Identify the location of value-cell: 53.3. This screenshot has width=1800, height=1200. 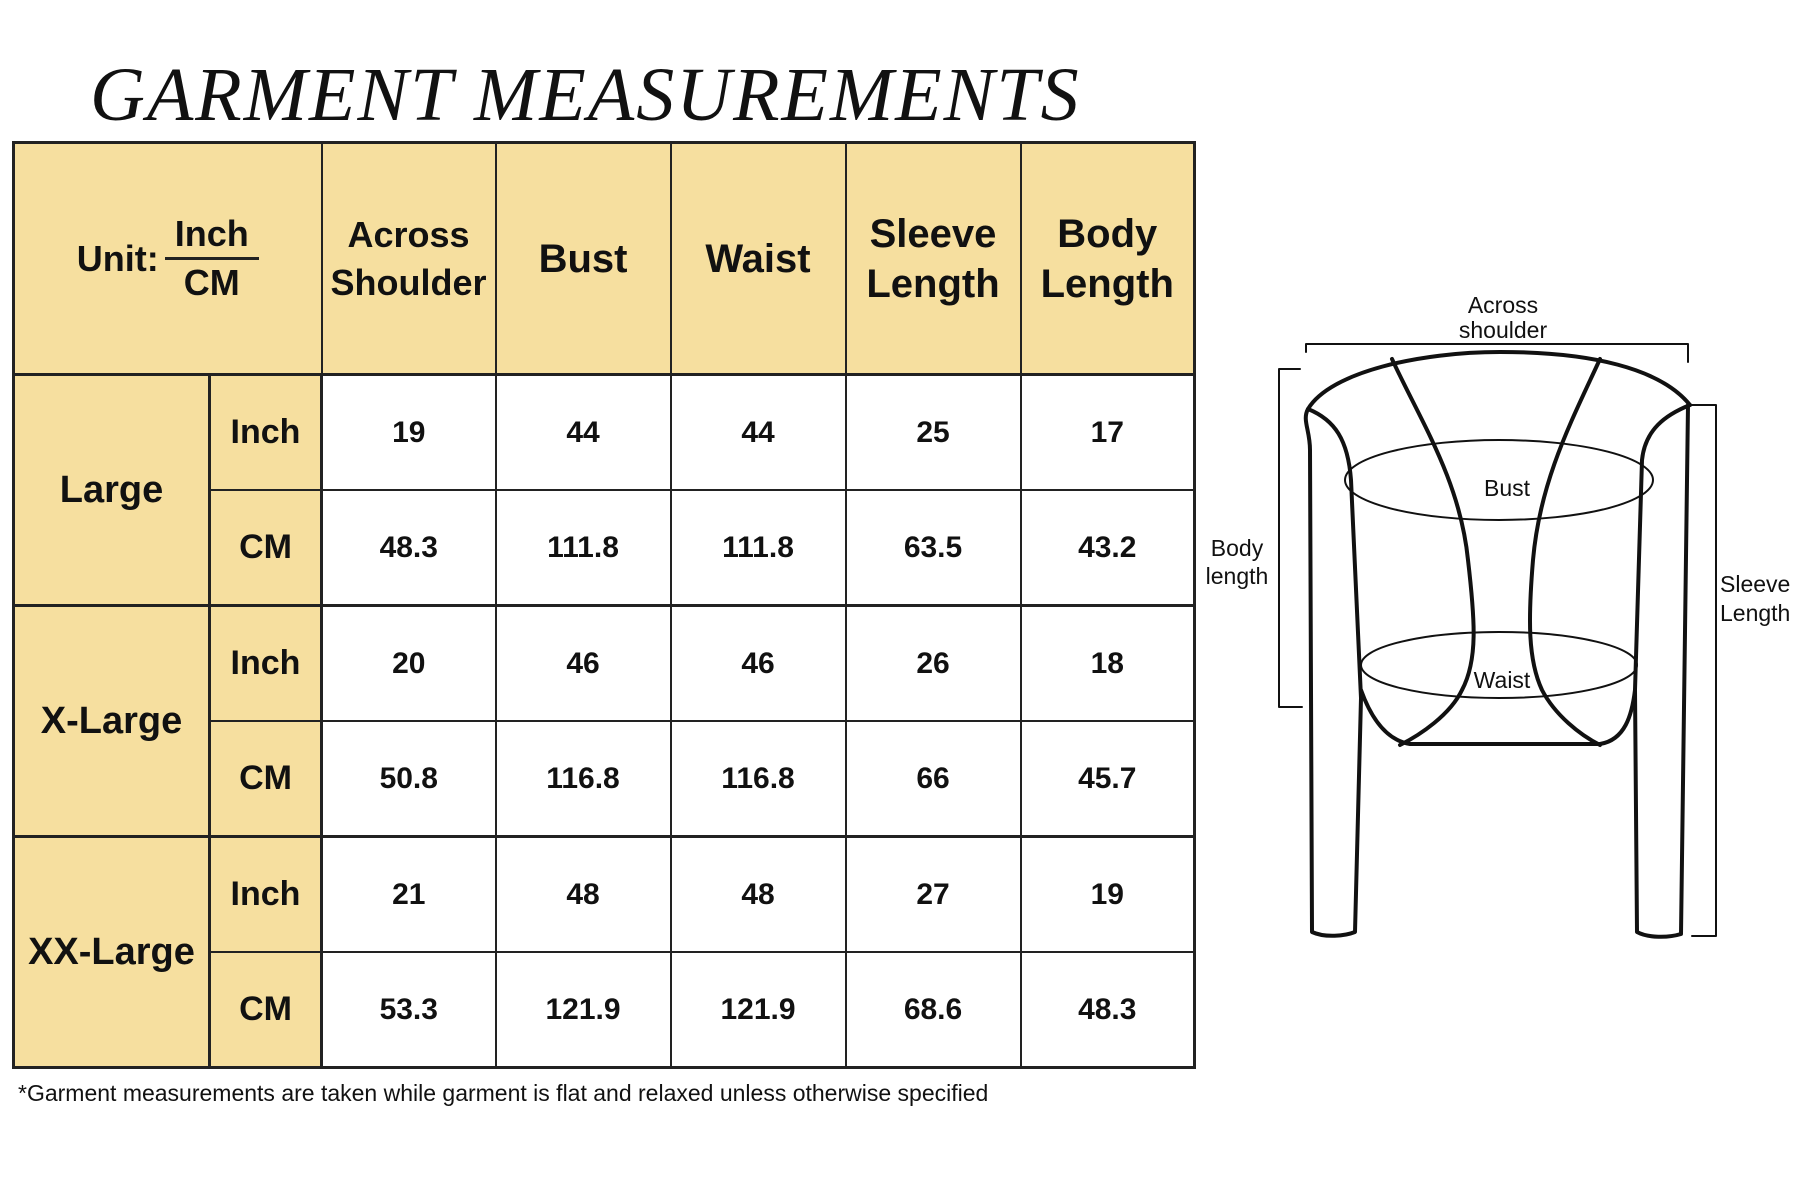
(408, 1010).